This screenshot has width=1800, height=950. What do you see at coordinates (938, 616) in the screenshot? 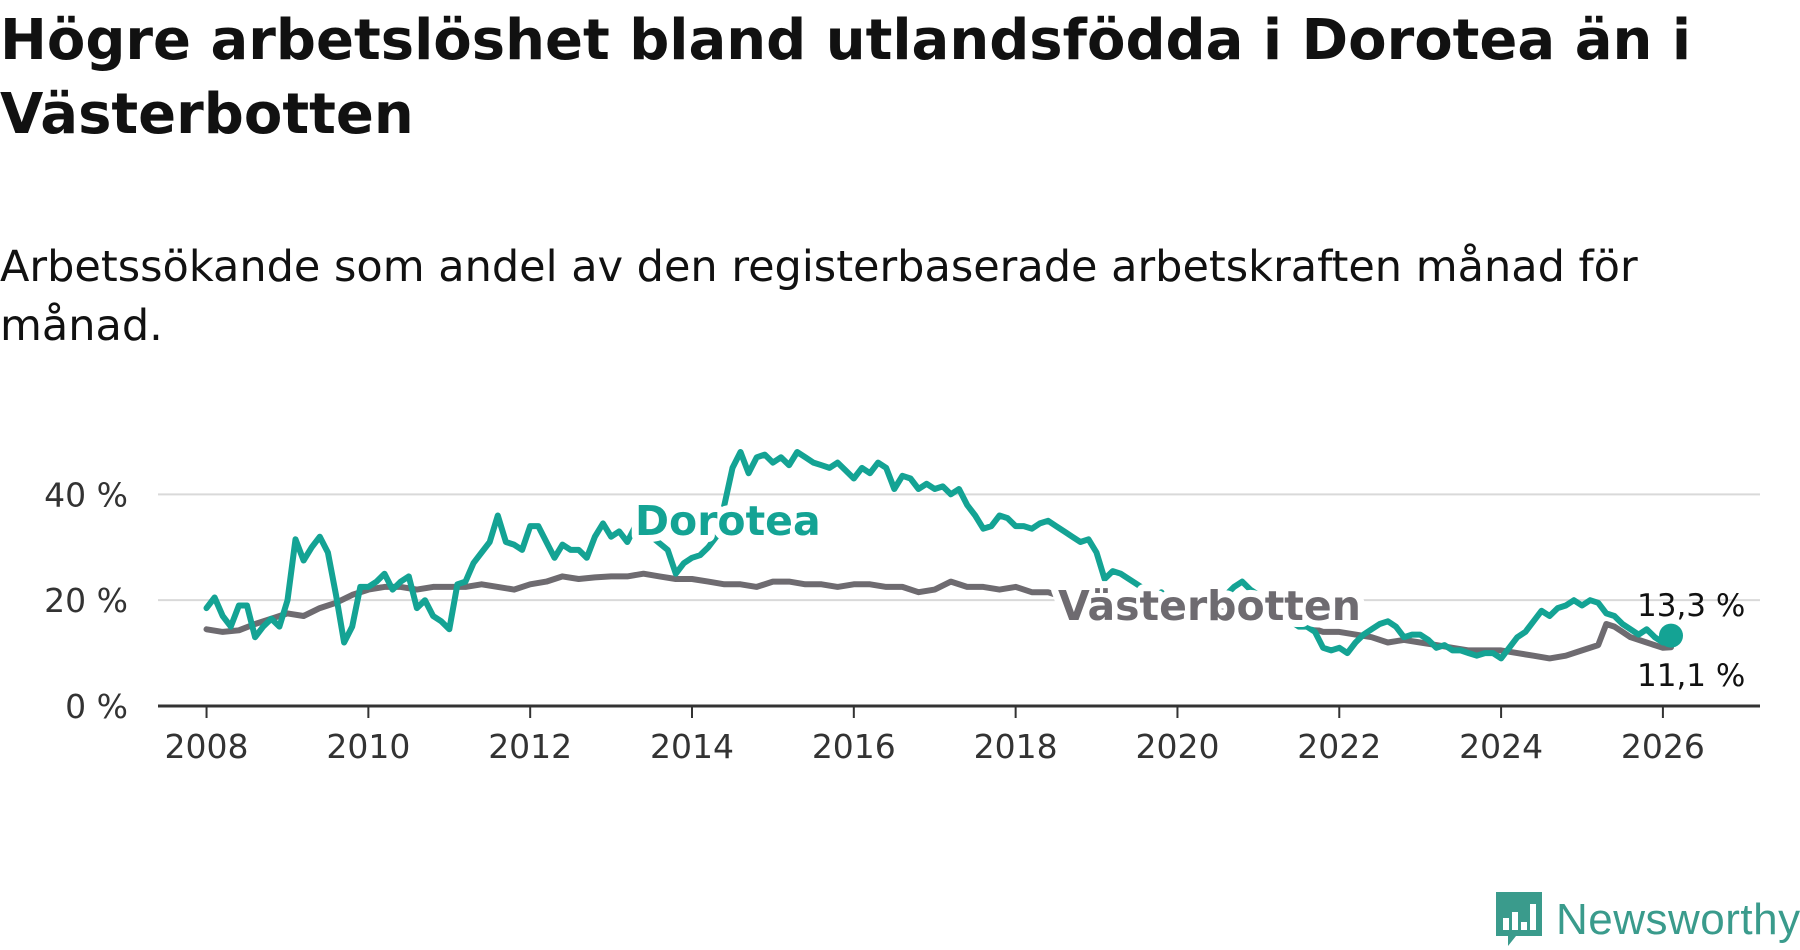
I see `series-line-vasterbotten` at bounding box center [938, 616].